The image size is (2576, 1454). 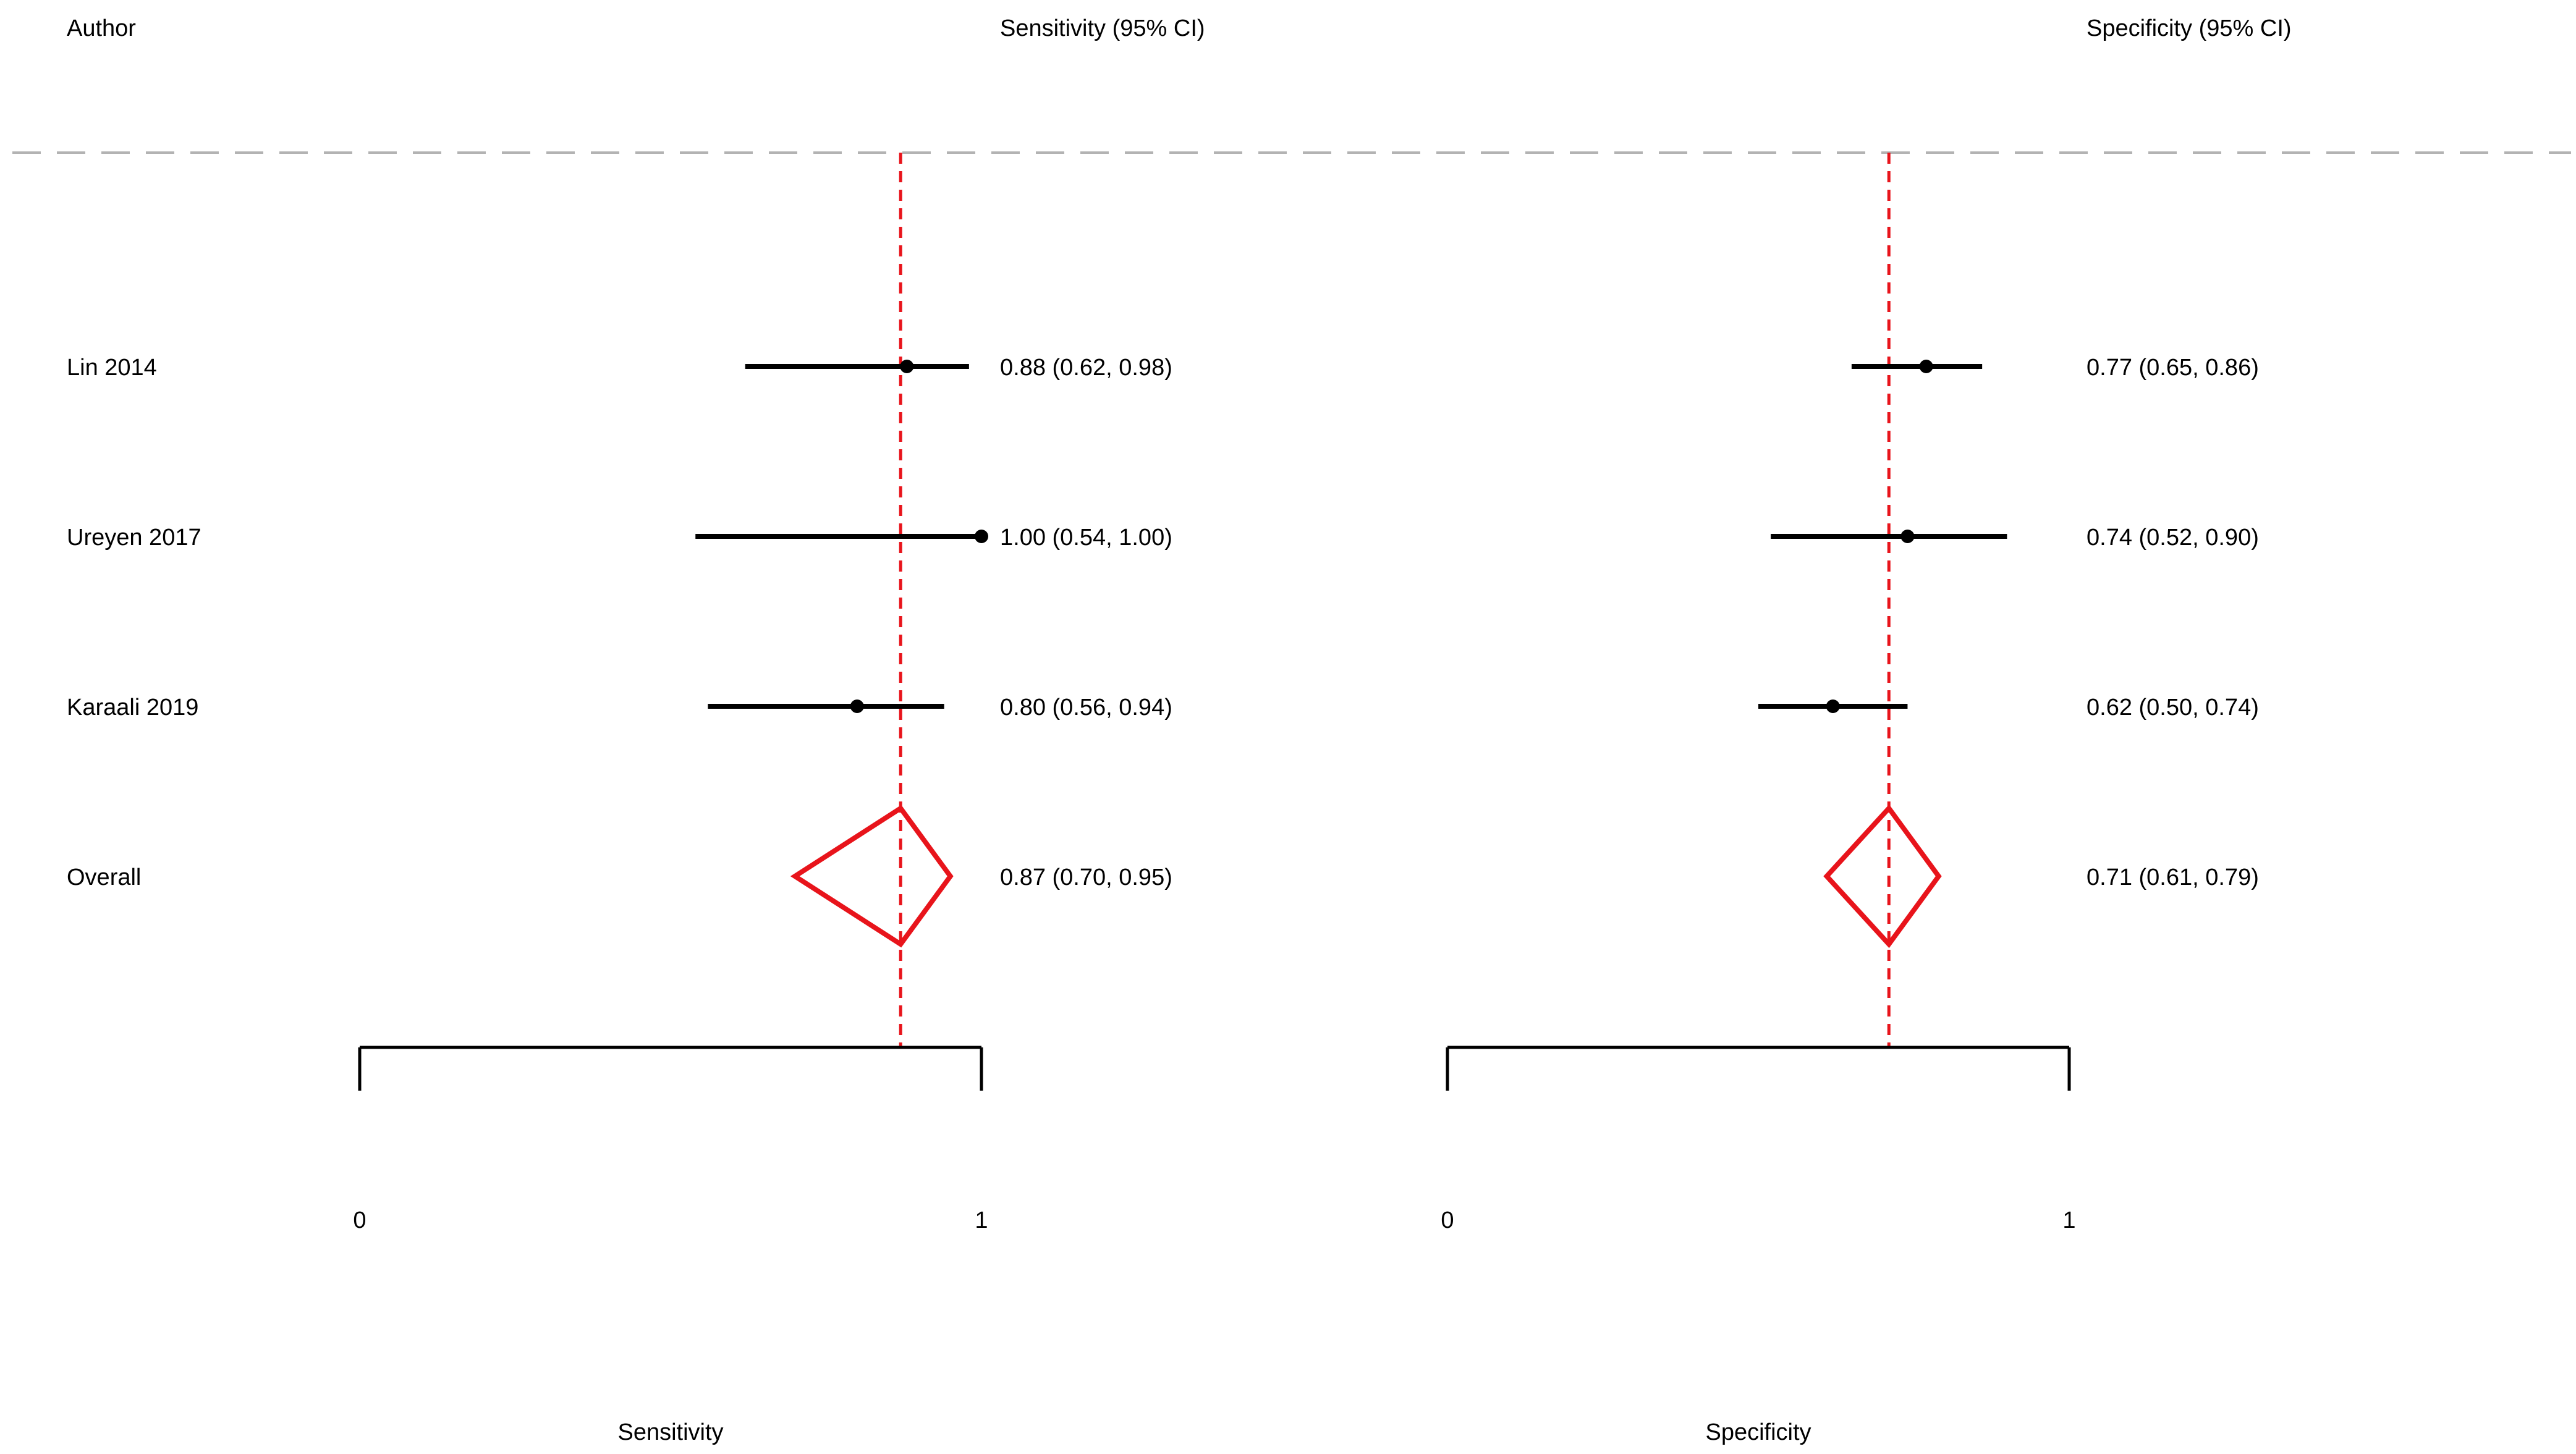 I want to click on study-author: Karaali 2019, so click(x=132, y=708).